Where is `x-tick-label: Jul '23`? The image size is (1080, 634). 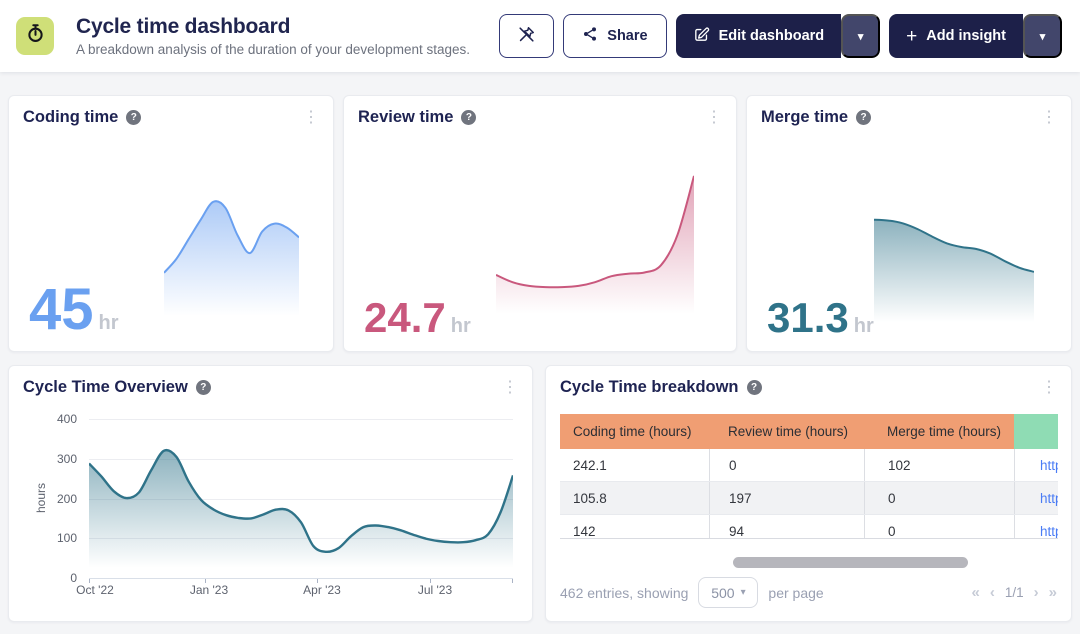 x-tick-label: Jul '23 is located at coordinates (435, 590).